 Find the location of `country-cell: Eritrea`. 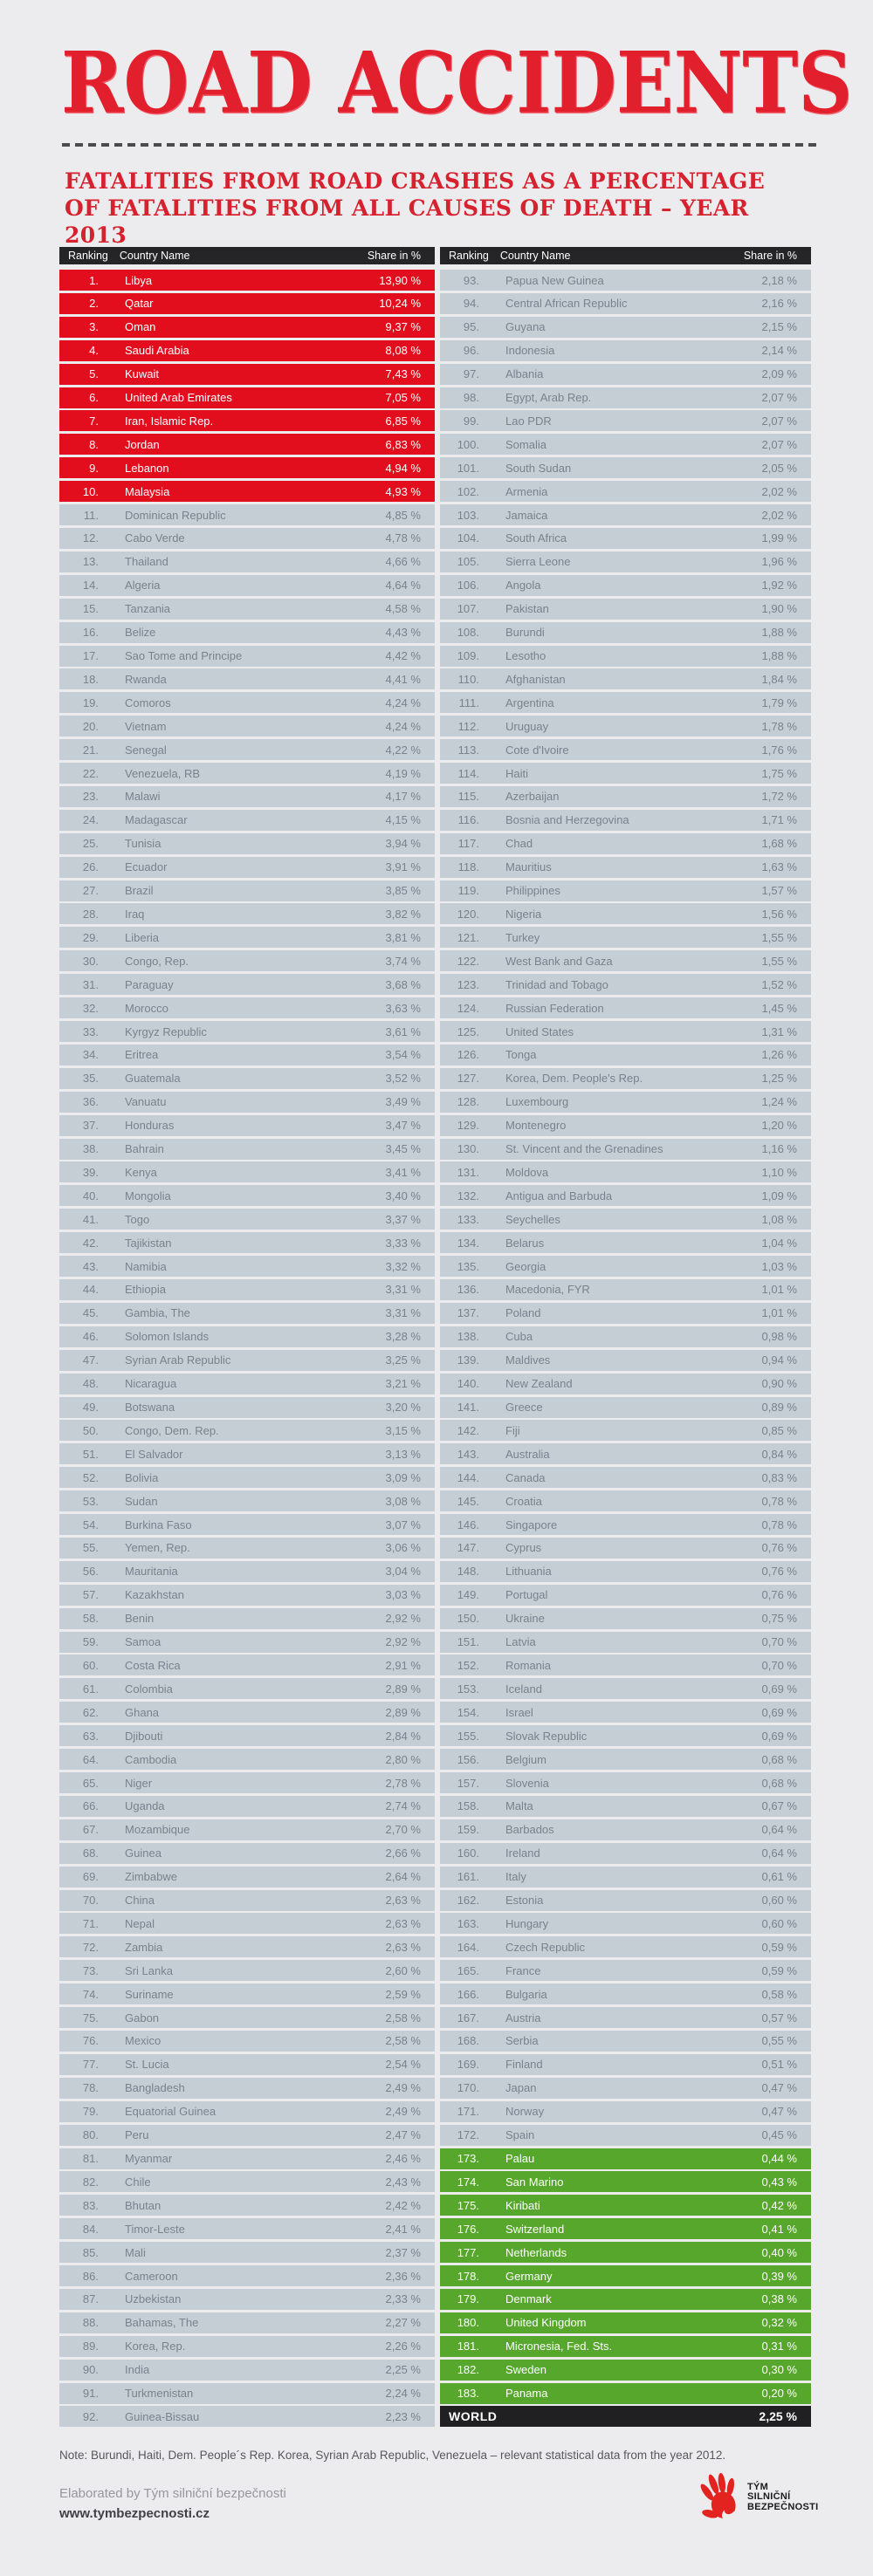

country-cell: Eritrea is located at coordinates (142, 1055).